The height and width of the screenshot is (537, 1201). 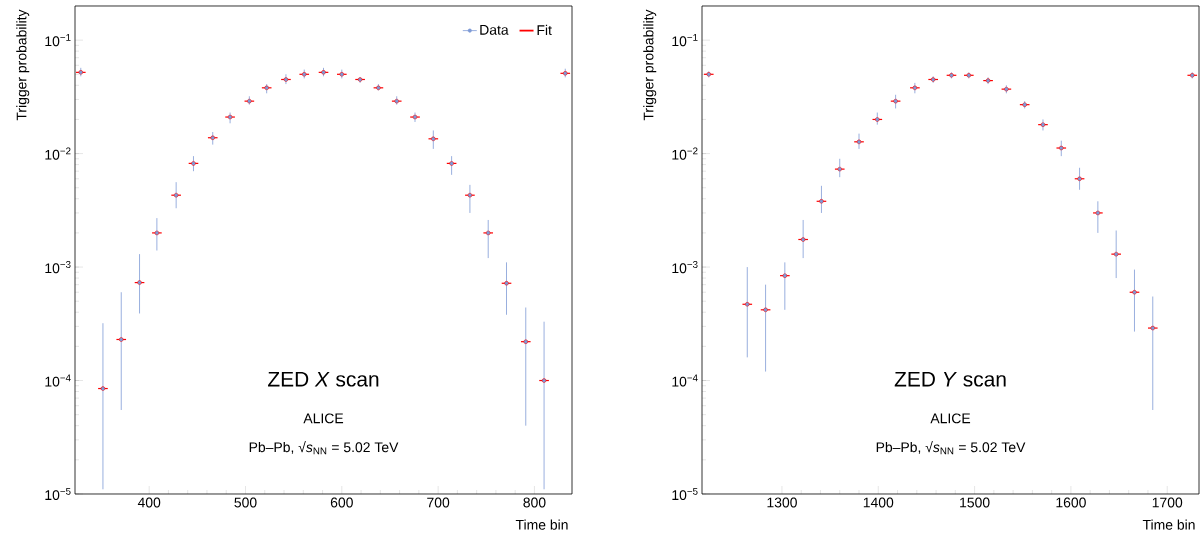 What do you see at coordinates (341, 502) in the screenshot?
I see `x-tick-label: 600` at bounding box center [341, 502].